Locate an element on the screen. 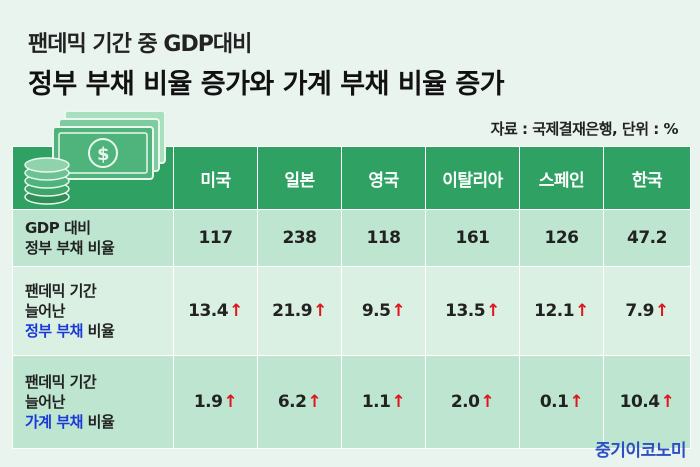 The width and height of the screenshot is (700, 467). value-cell: 13.5↑ is located at coordinates (472, 311).